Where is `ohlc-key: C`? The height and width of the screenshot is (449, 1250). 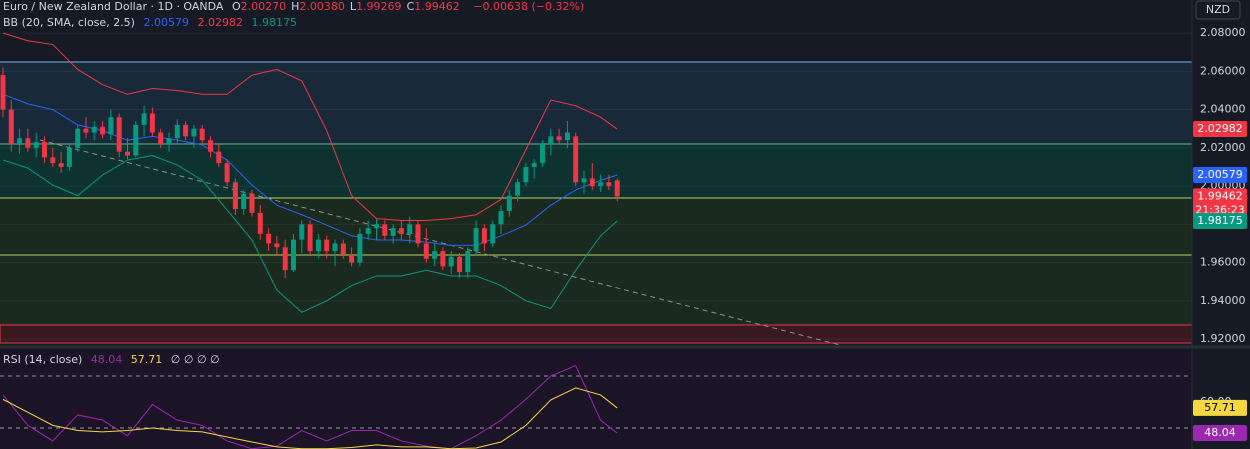
ohlc-key: C is located at coordinates (410, 6).